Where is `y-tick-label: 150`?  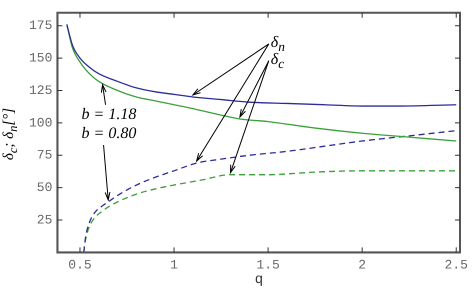
y-tick-label: 150 is located at coordinates (40, 58).